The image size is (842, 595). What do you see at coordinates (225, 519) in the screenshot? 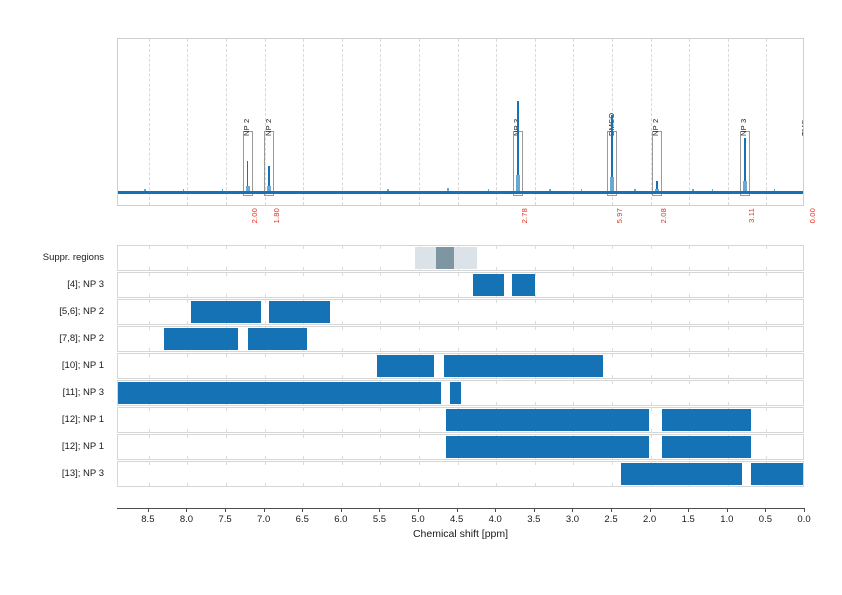
I see `x-axis-tick-label: 7.5` at bounding box center [225, 519].